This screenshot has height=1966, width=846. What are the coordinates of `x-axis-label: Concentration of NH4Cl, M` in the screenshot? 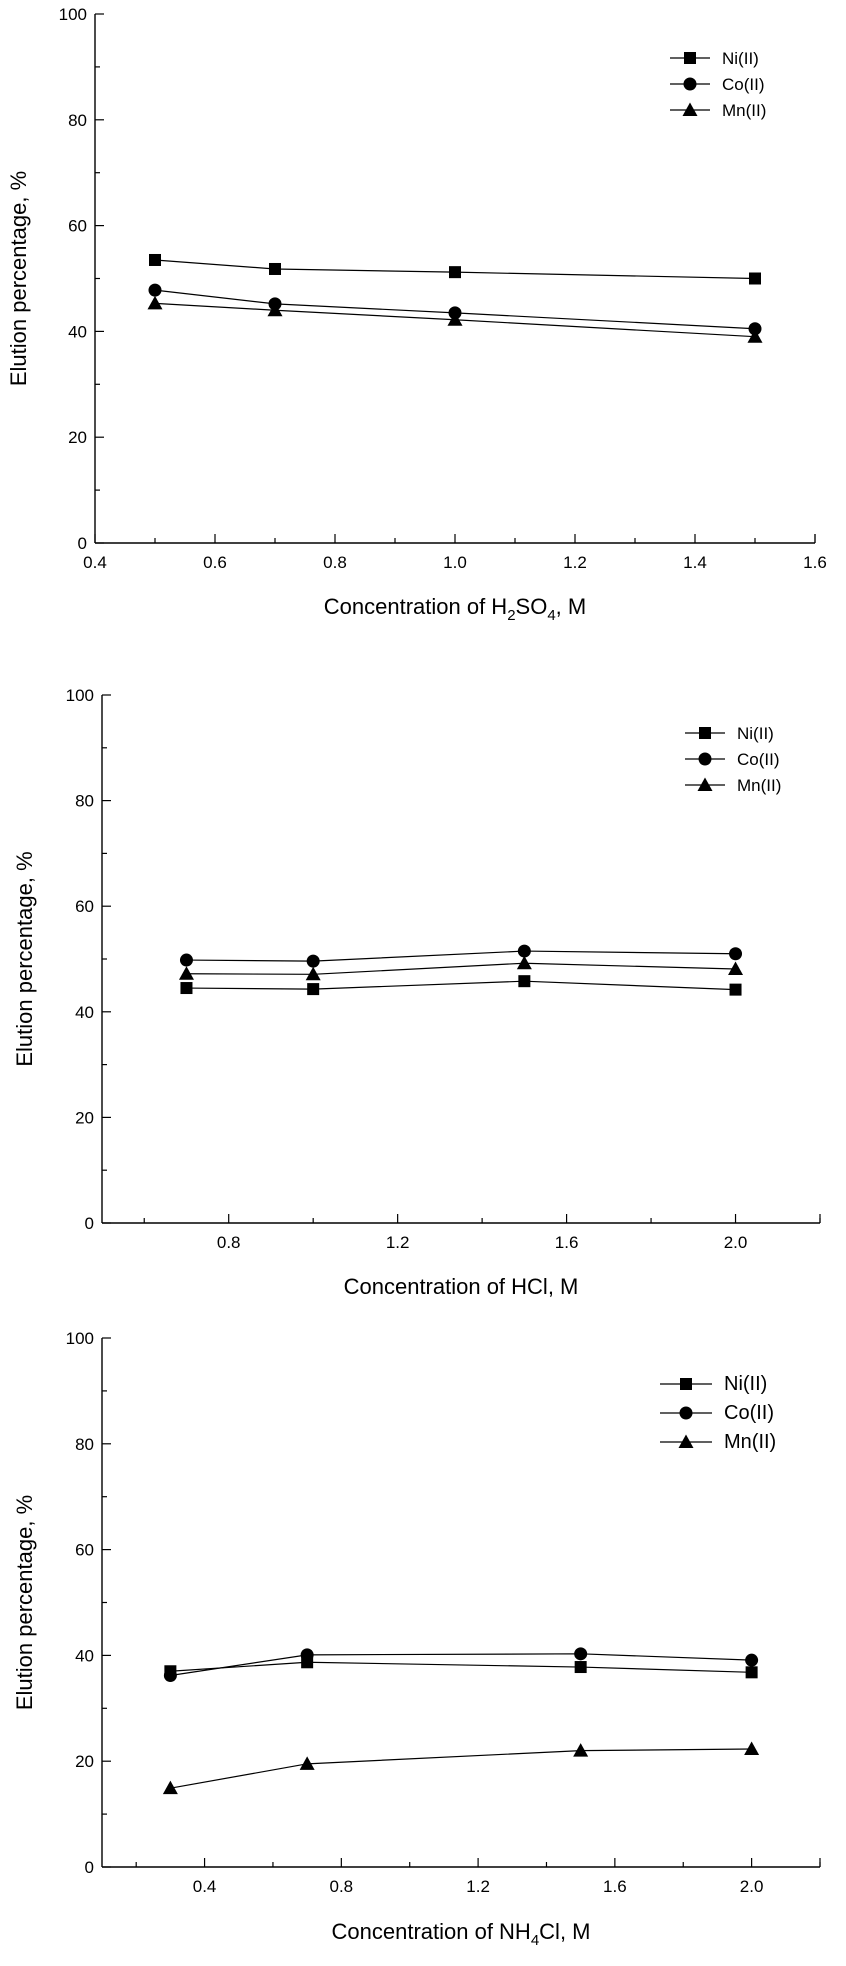 It's located at (461, 1934).